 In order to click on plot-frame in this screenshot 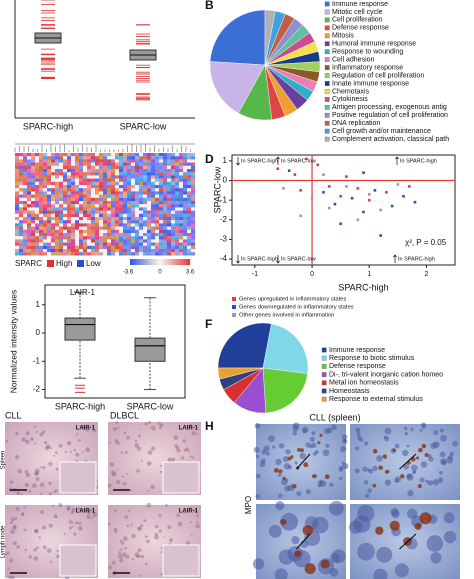, I will do `click(115, 341)`.